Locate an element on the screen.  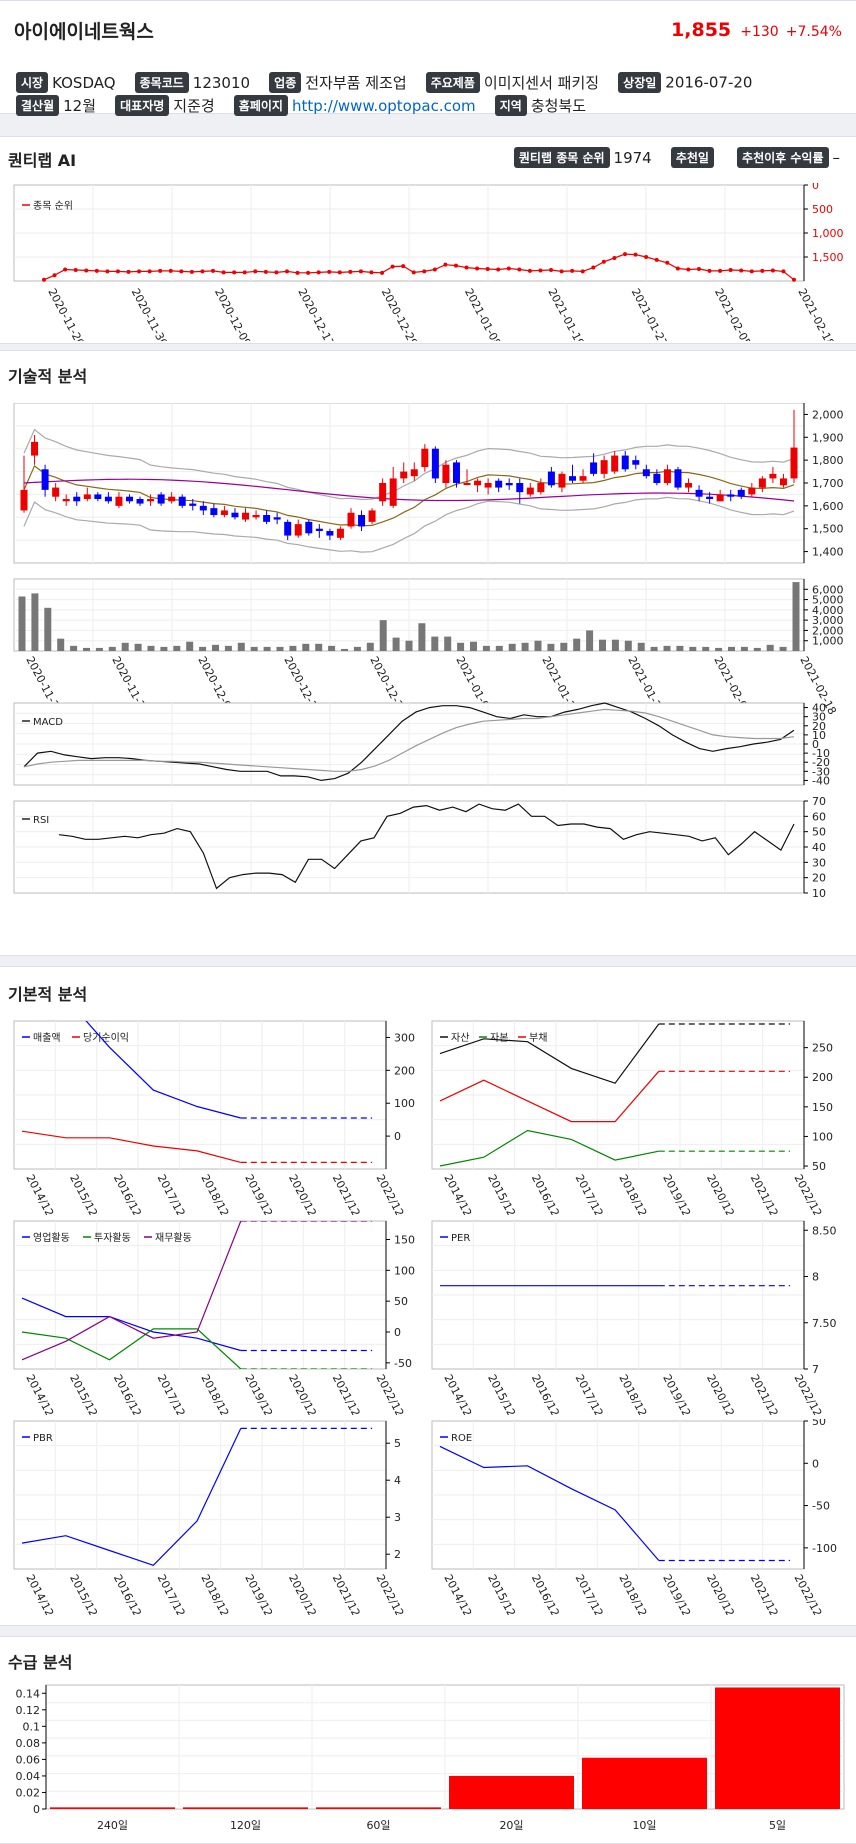
legend-label: 자본 is located at coordinates (499, 1038).